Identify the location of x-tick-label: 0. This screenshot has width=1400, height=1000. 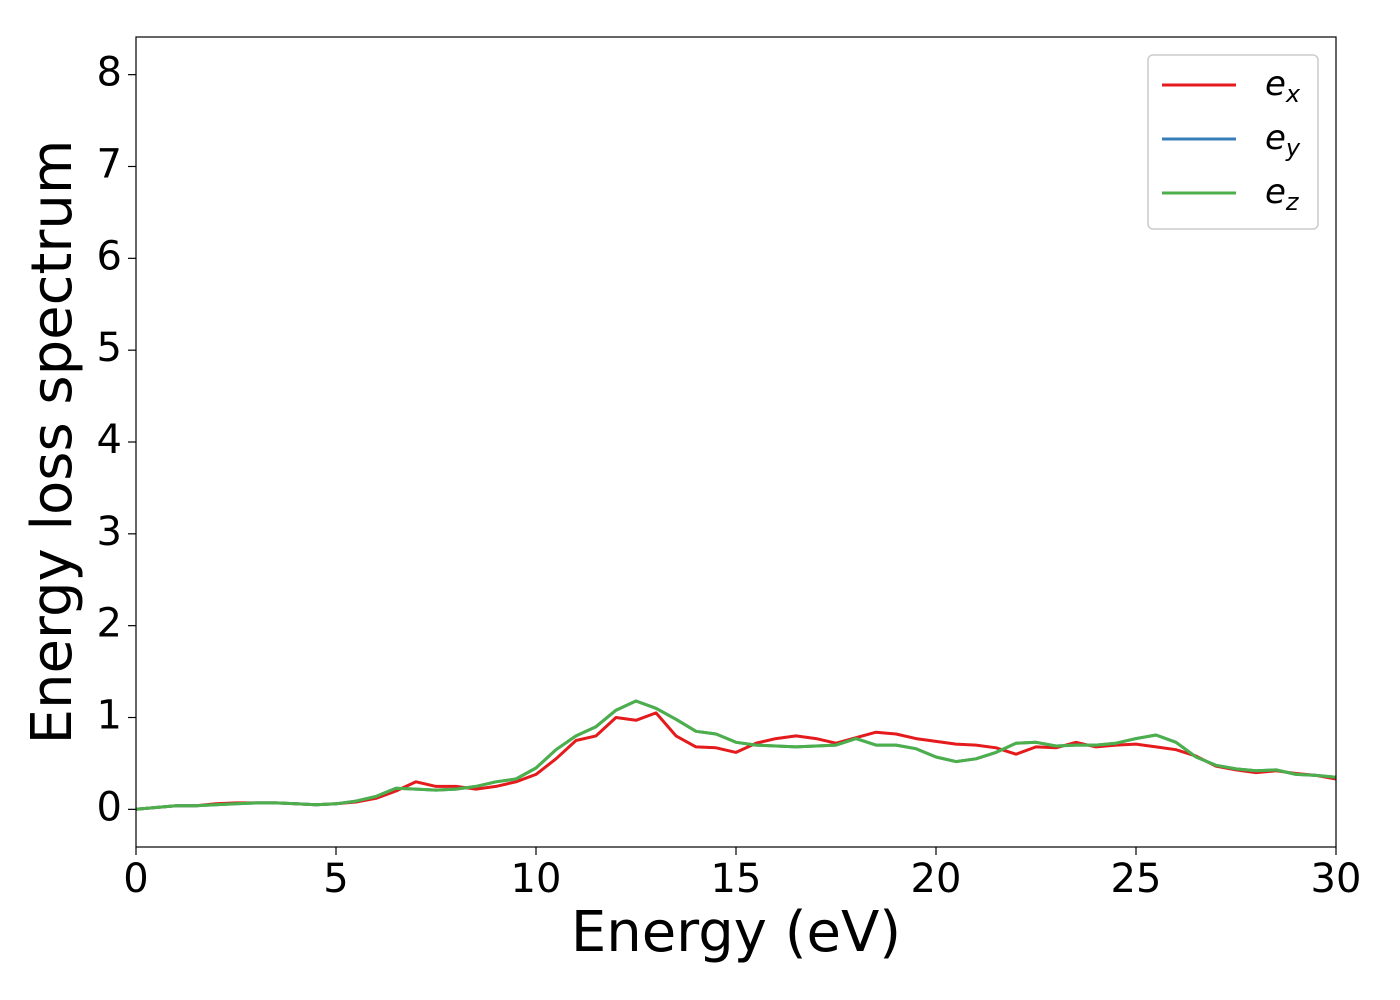
(135, 879).